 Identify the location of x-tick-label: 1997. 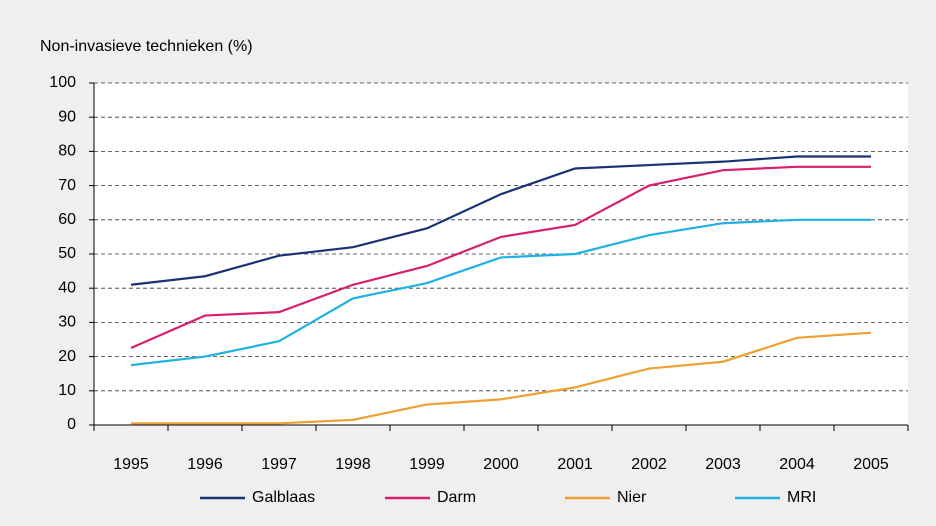
(279, 464).